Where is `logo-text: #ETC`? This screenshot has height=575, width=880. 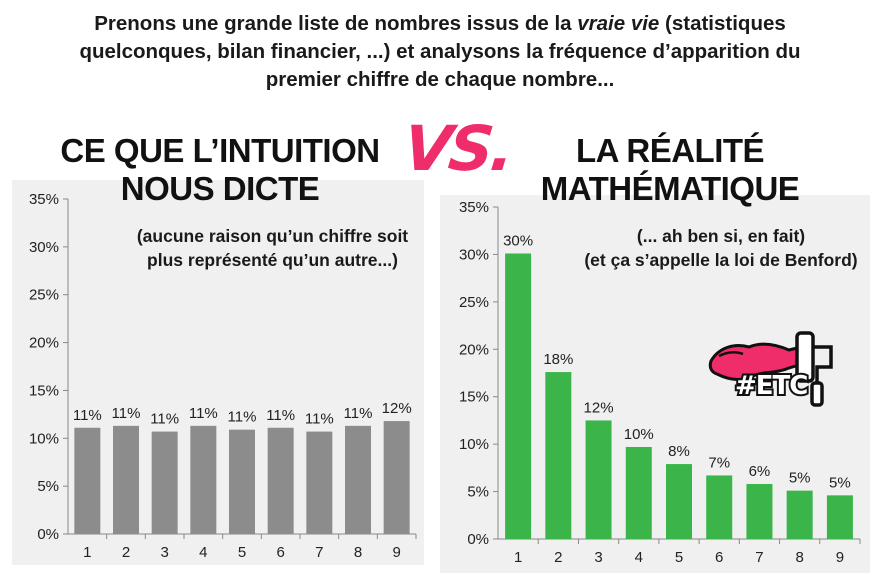
logo-text: #ETC is located at coordinates (771, 386).